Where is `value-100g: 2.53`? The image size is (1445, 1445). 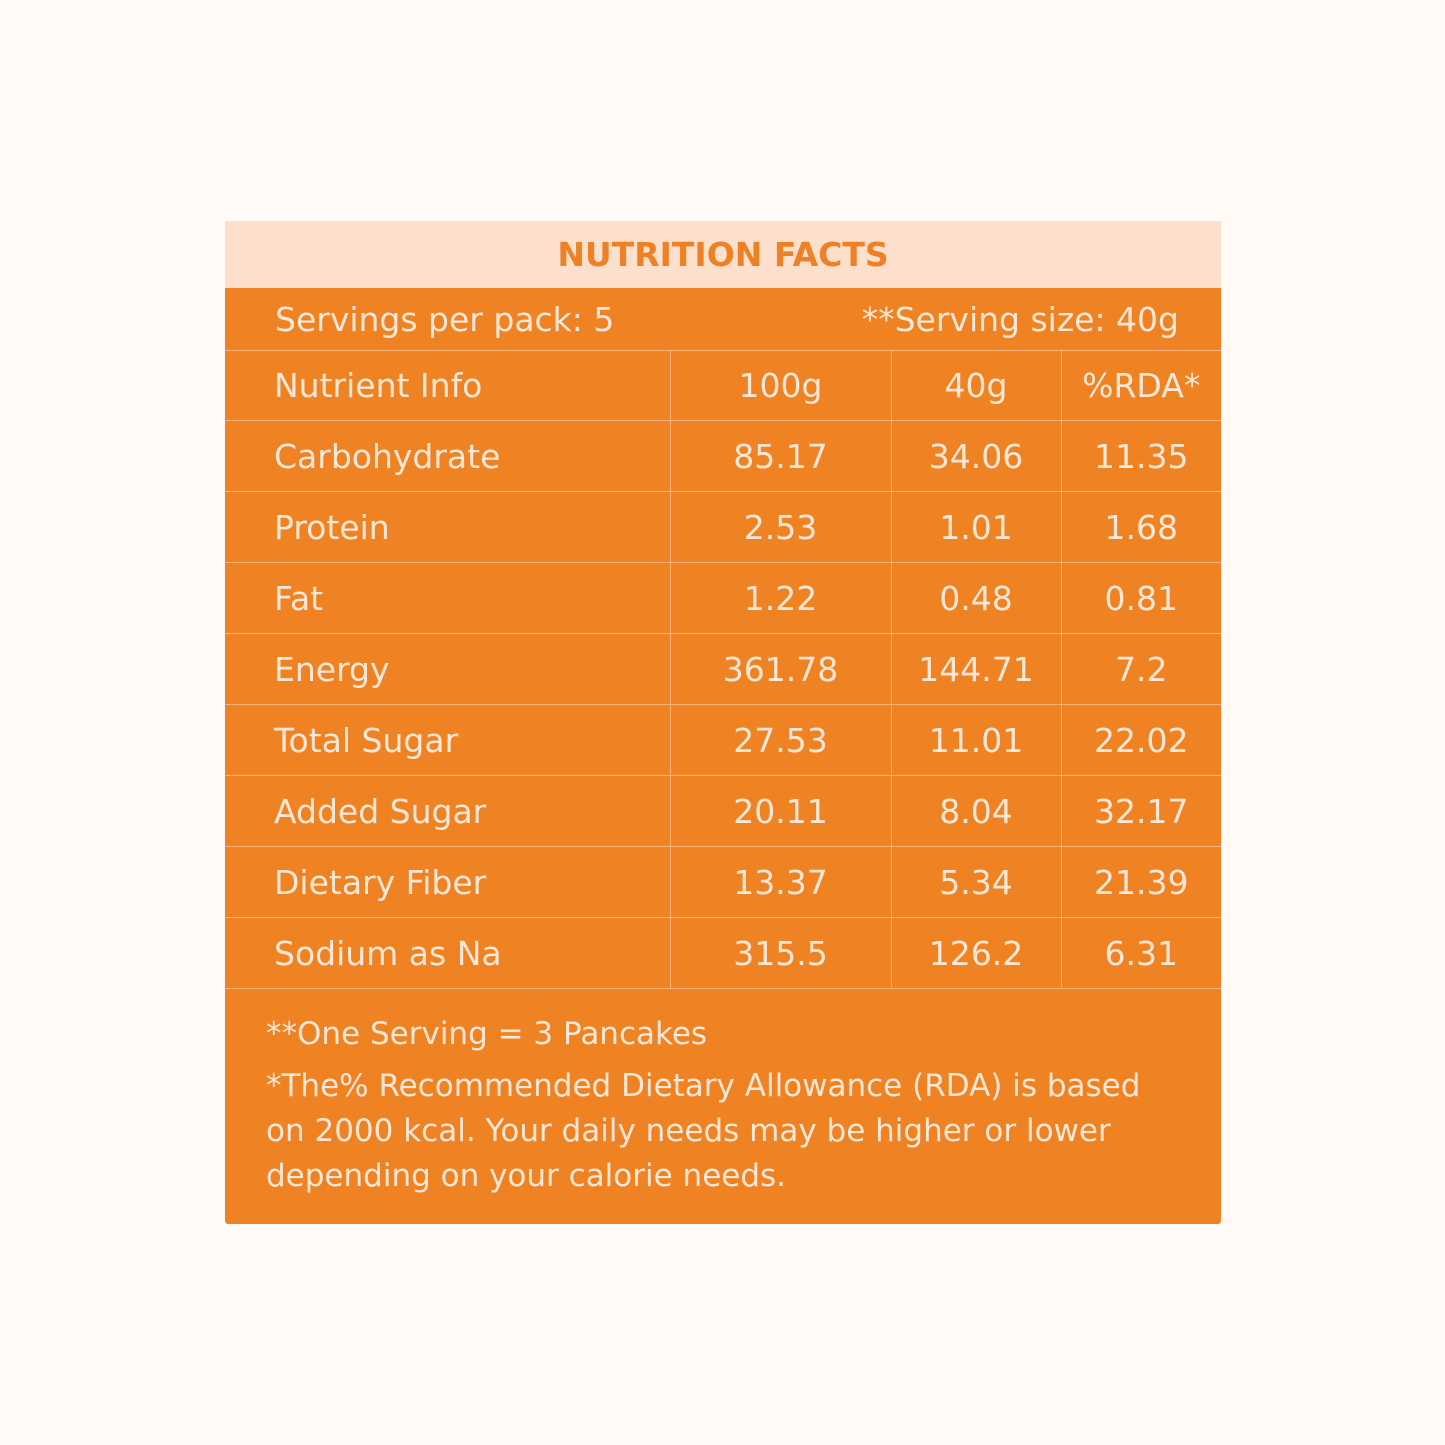
value-100g: 2.53 is located at coordinates (780, 527).